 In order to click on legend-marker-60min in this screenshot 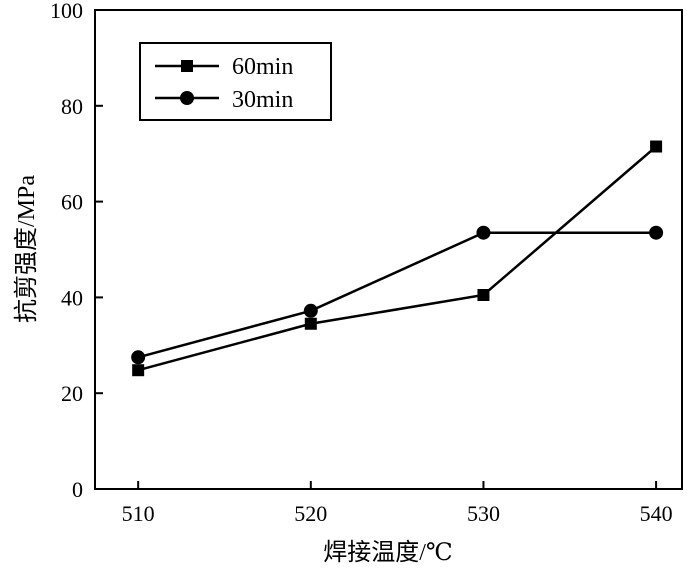, I will do `click(187, 66)`.